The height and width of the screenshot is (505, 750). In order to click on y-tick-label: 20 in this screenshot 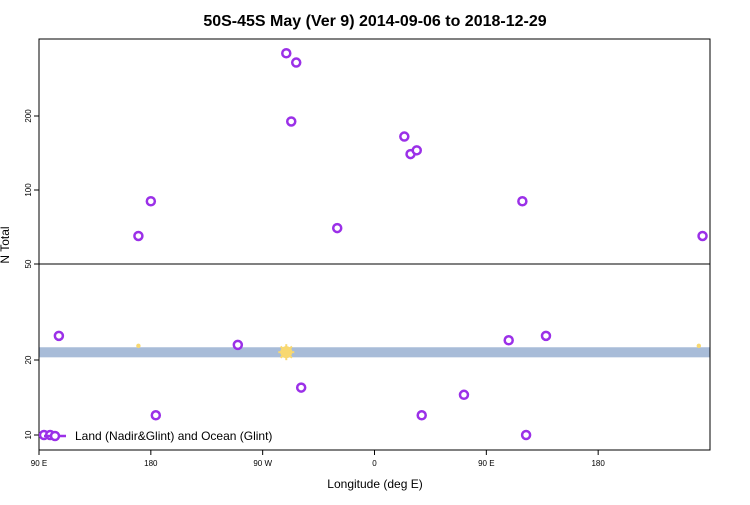, I will do `click(28, 359)`.